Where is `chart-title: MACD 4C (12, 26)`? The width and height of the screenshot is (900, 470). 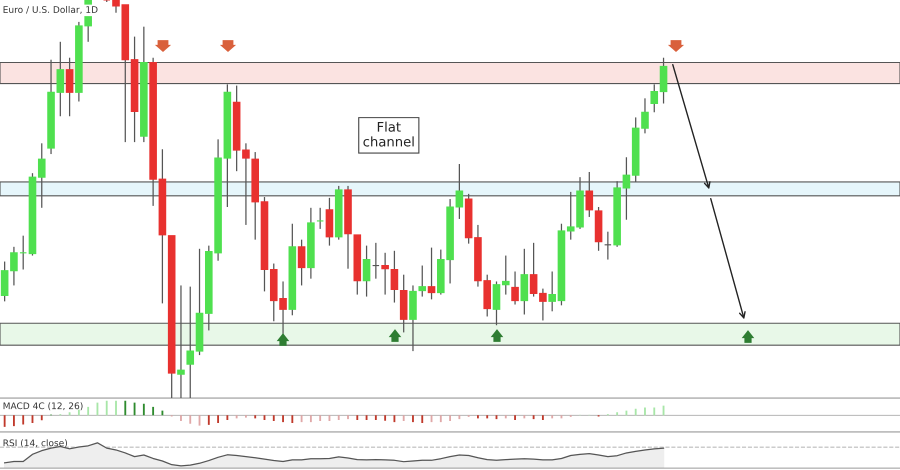 chart-title: MACD 4C (12, 26) is located at coordinates (43, 406).